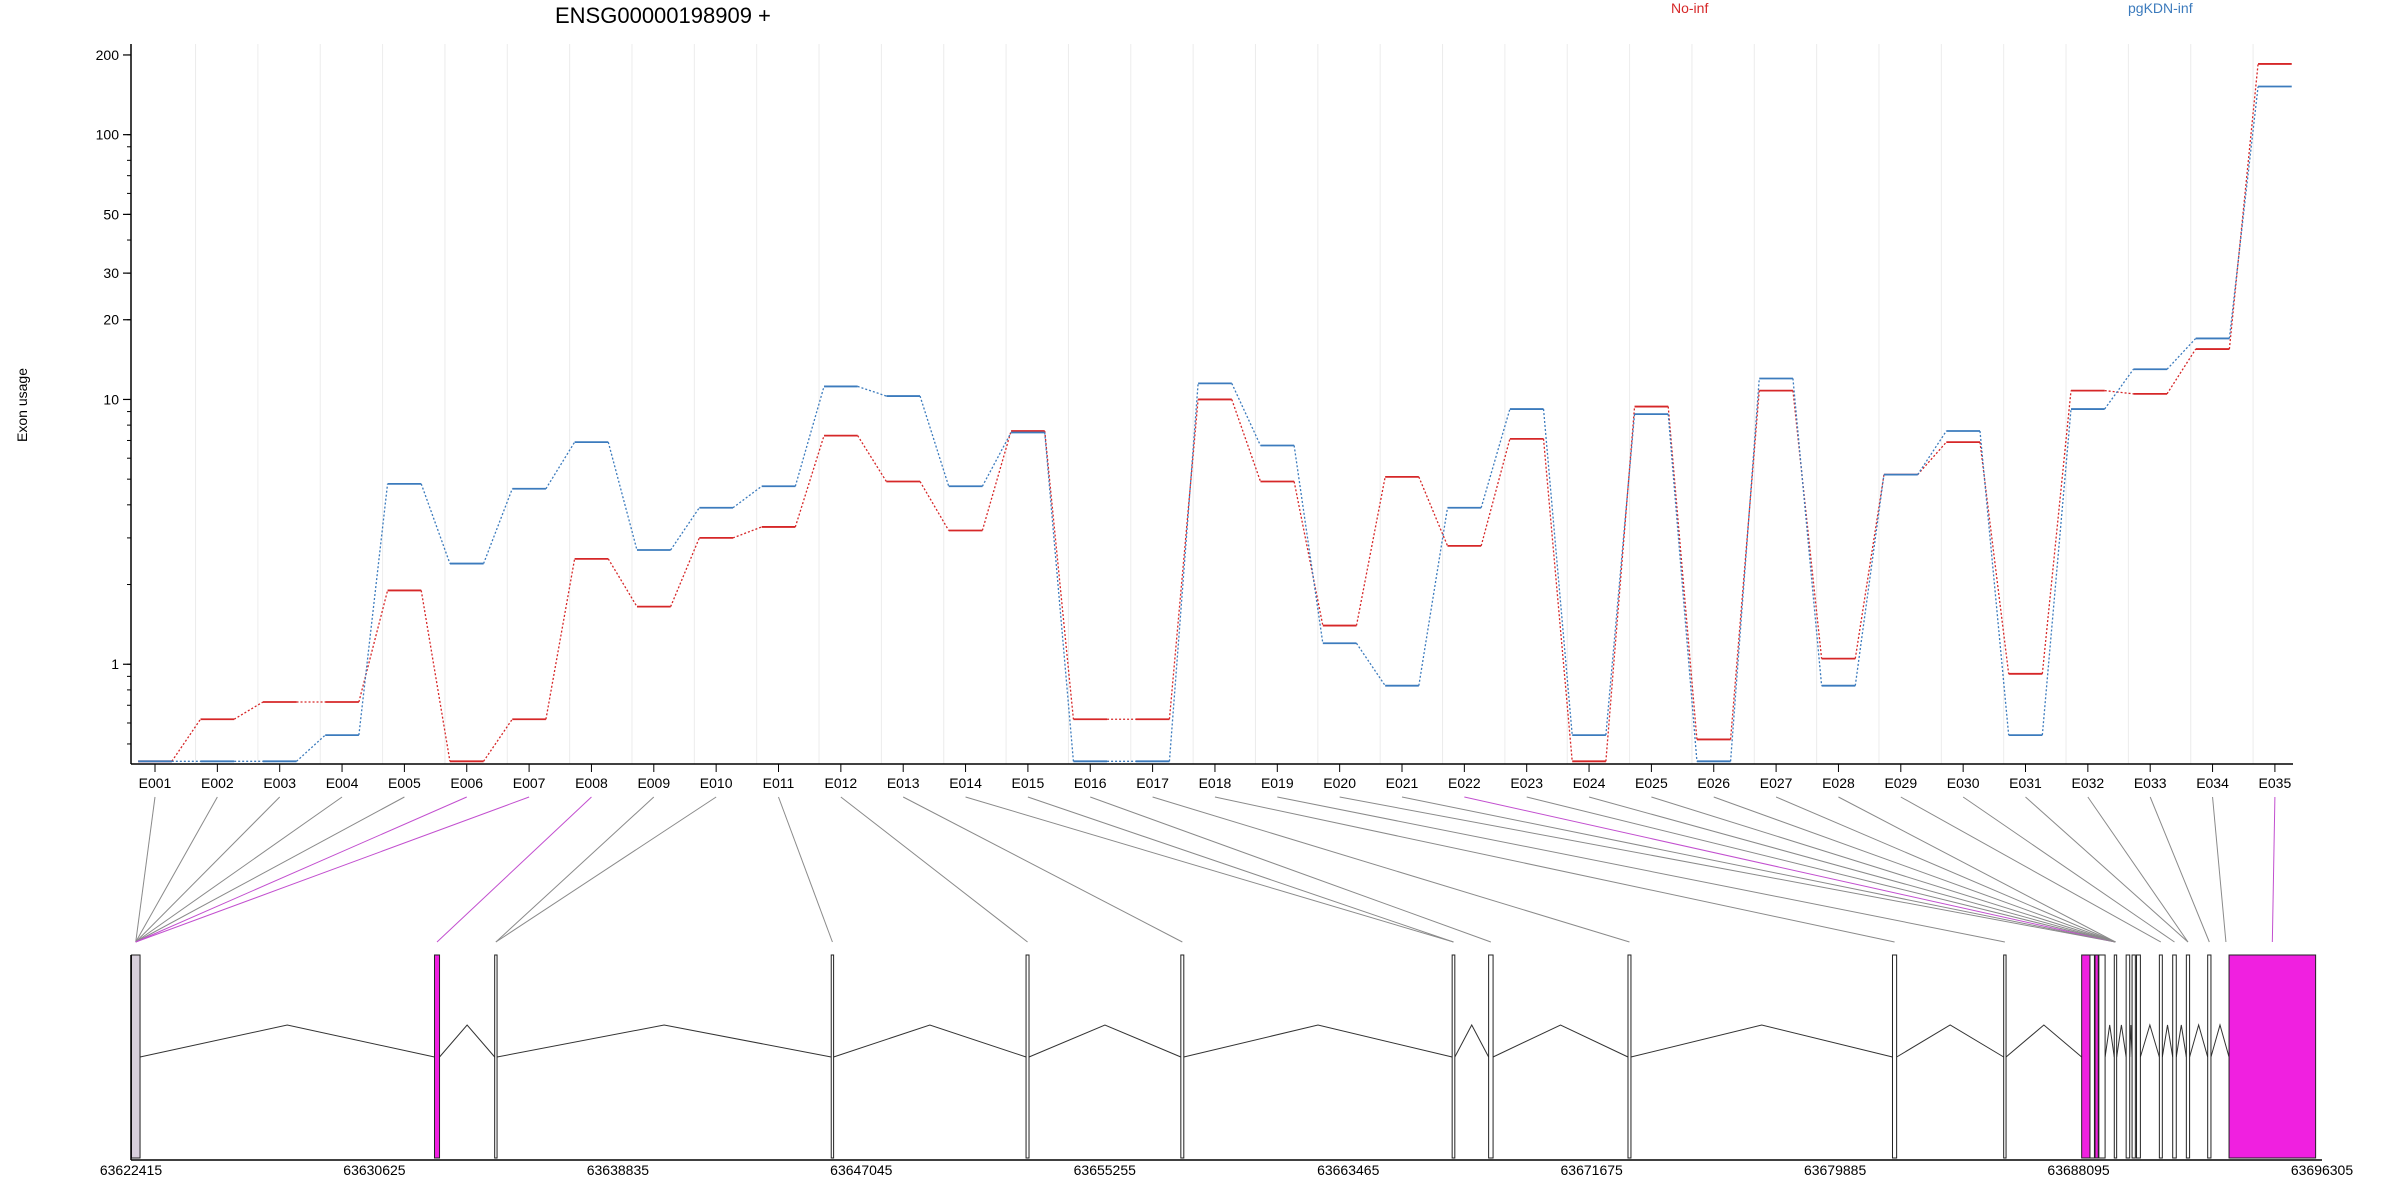  I want to click on connector-e001, so click(145, 869).